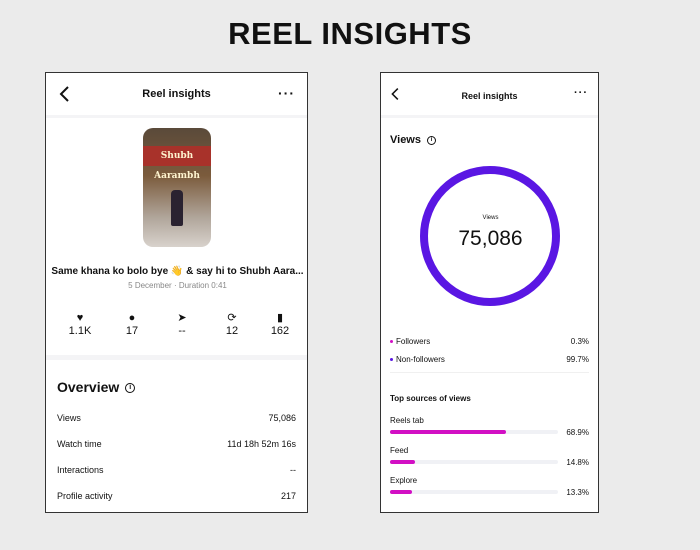 This screenshot has height=550, width=700. What do you see at coordinates (80, 318) in the screenshot?
I see `heart-icon: ♥` at bounding box center [80, 318].